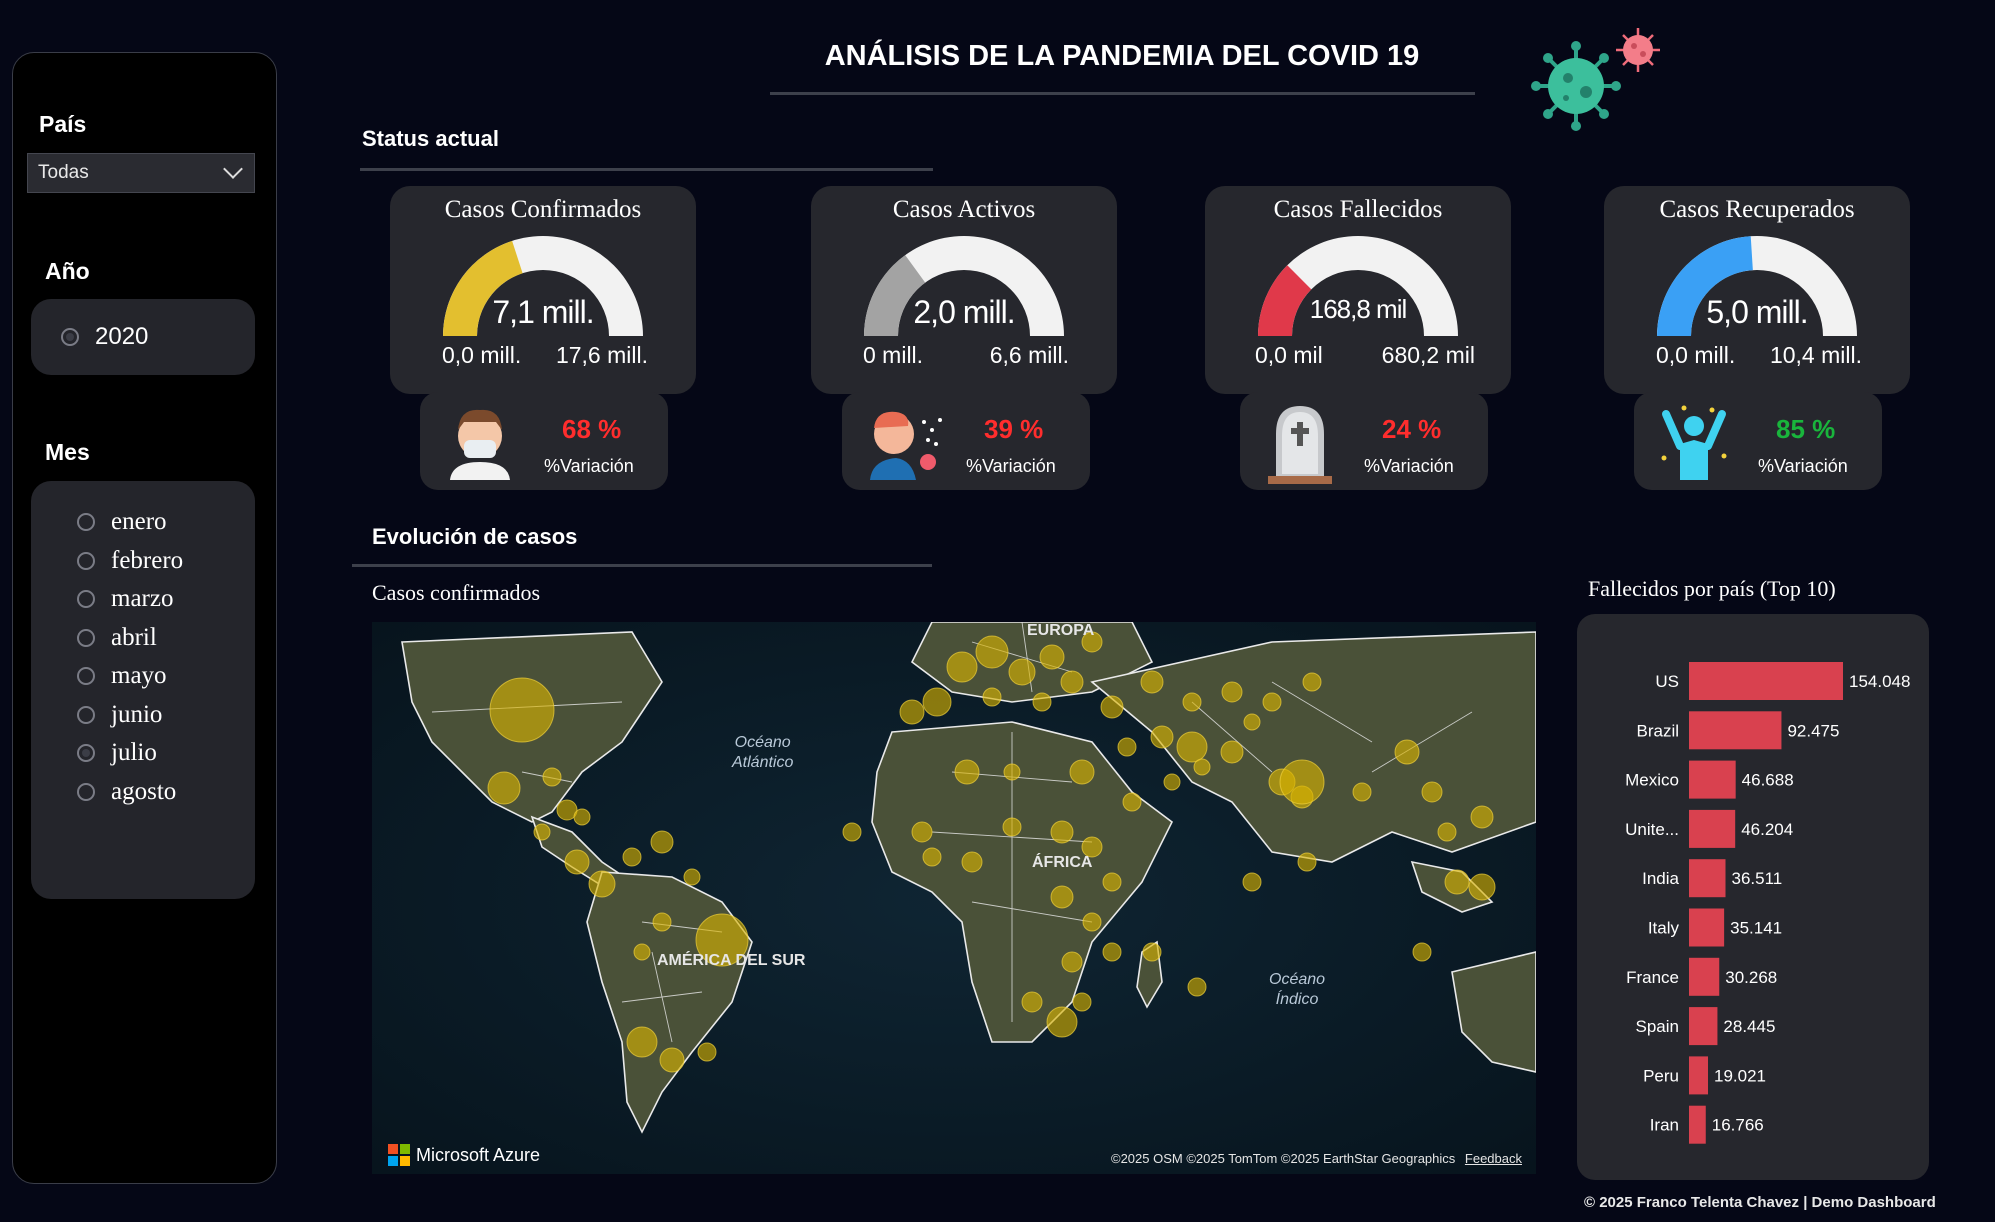  What do you see at coordinates (70, 337) in the screenshot?
I see `year-radio` at bounding box center [70, 337].